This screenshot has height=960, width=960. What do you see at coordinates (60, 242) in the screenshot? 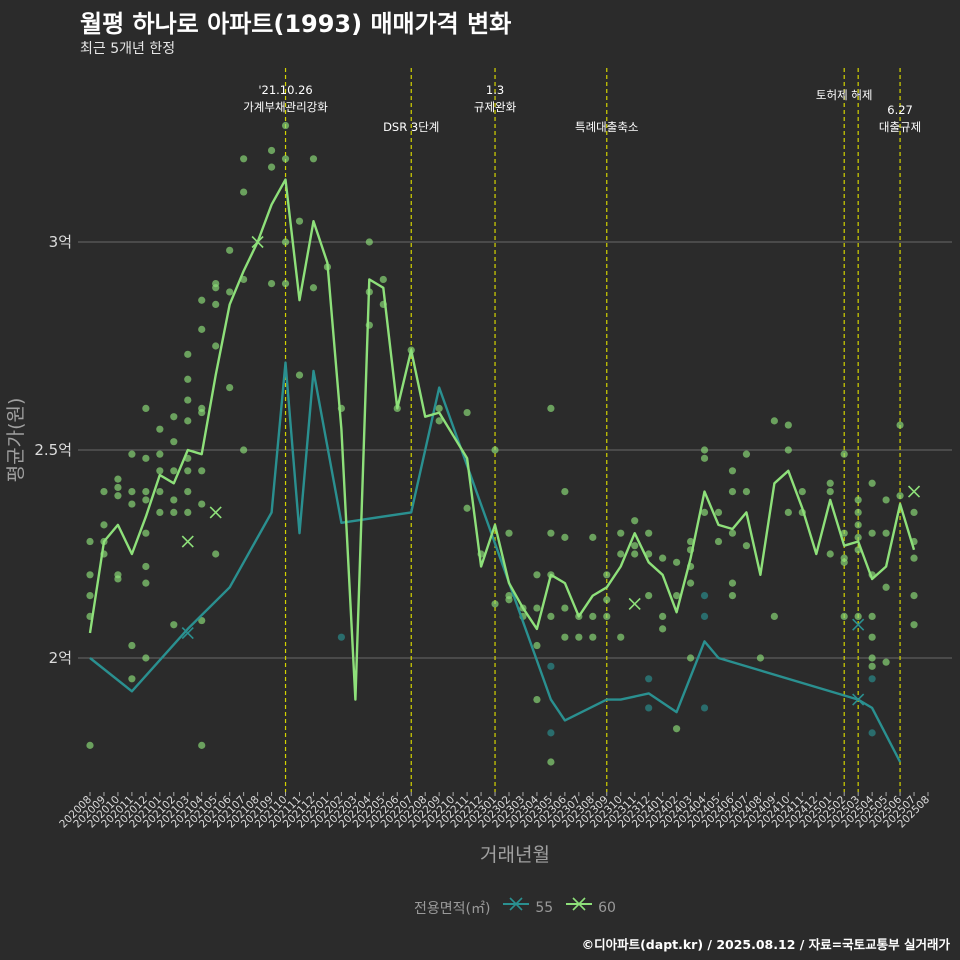
I see `y-tick-label: 3억` at bounding box center [60, 242].